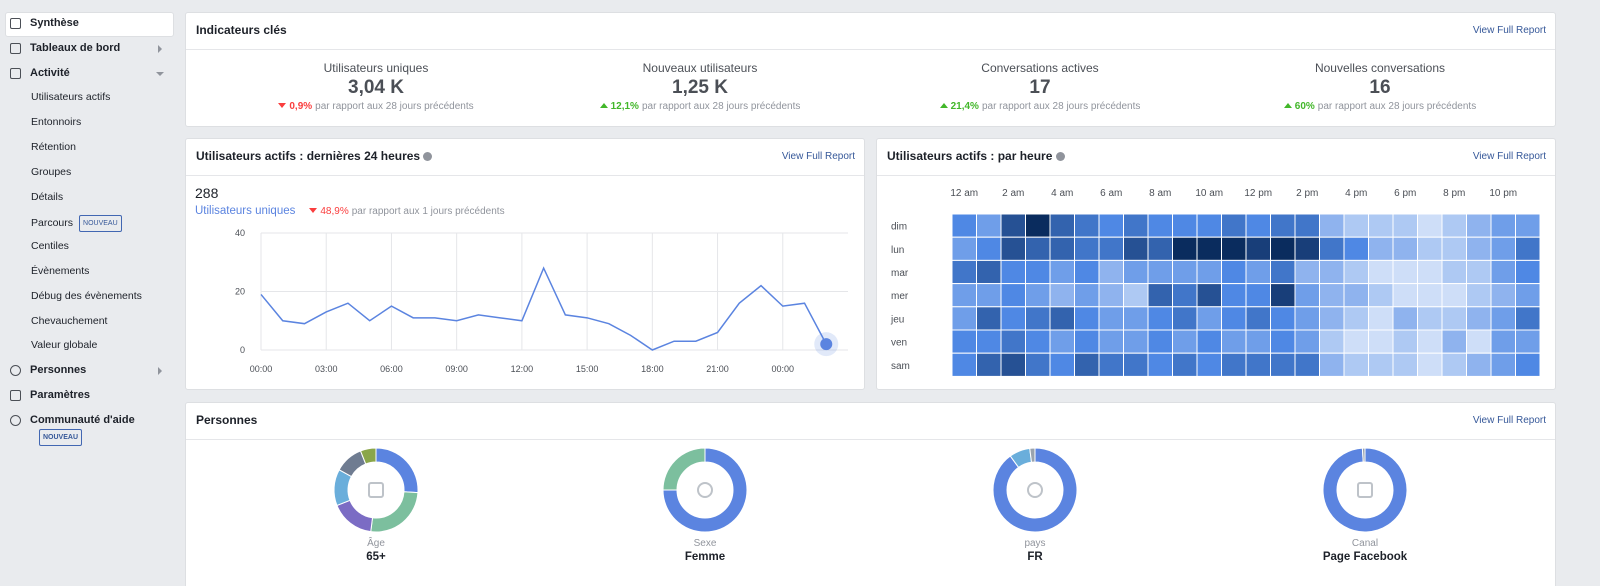 This screenshot has height=586, width=1600. Describe the element at coordinates (53, 147) in the screenshot. I see `nav-subitem: Rétention` at that location.